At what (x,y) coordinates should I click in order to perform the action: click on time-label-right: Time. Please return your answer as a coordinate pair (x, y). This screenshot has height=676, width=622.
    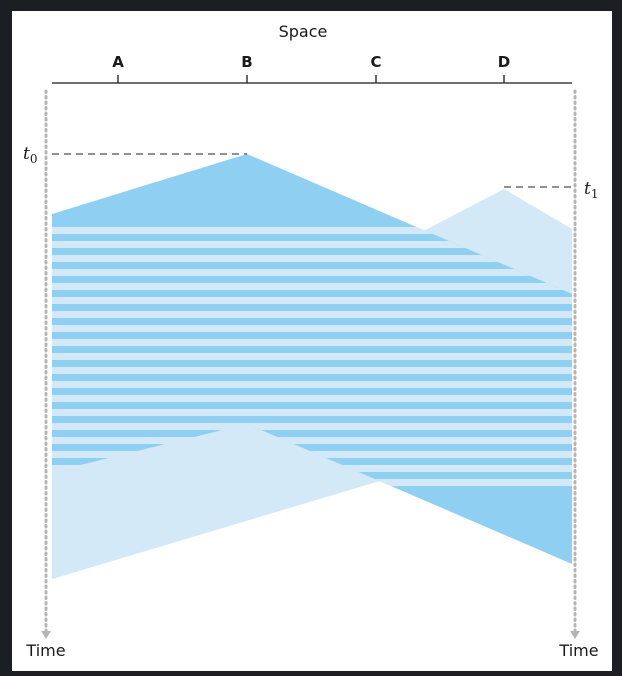
    Looking at the image, I should click on (578, 650).